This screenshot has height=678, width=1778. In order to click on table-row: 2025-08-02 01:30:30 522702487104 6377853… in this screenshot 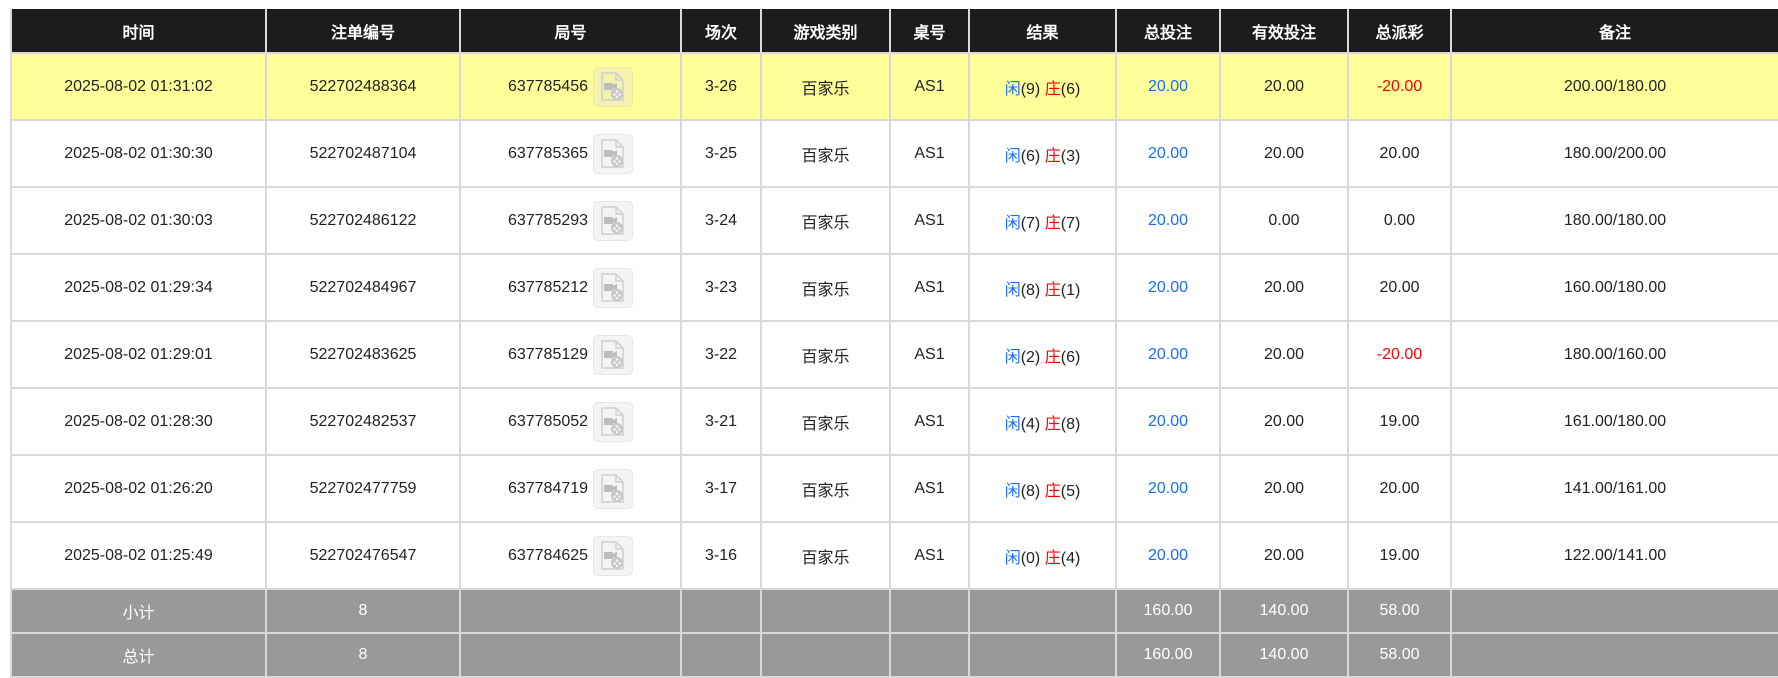, I will do `click(894, 153)`.